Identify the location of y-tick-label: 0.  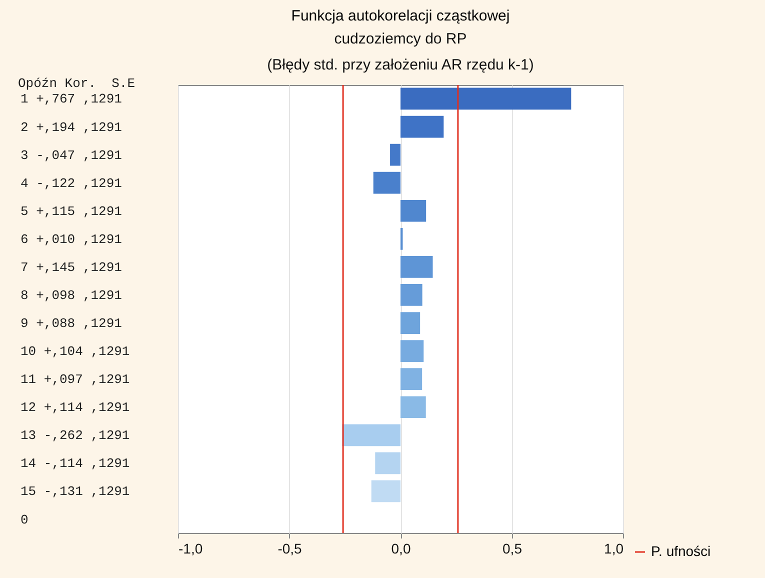
(24, 520).